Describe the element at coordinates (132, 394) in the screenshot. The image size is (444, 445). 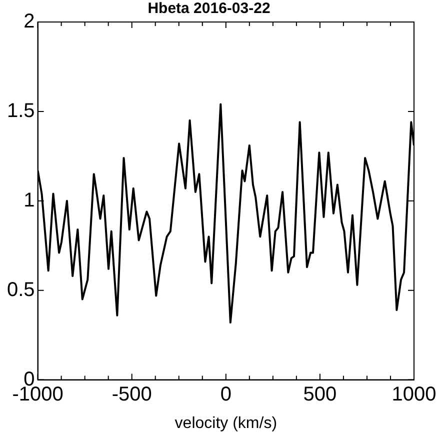
I see `x-tick-label: -500` at that location.